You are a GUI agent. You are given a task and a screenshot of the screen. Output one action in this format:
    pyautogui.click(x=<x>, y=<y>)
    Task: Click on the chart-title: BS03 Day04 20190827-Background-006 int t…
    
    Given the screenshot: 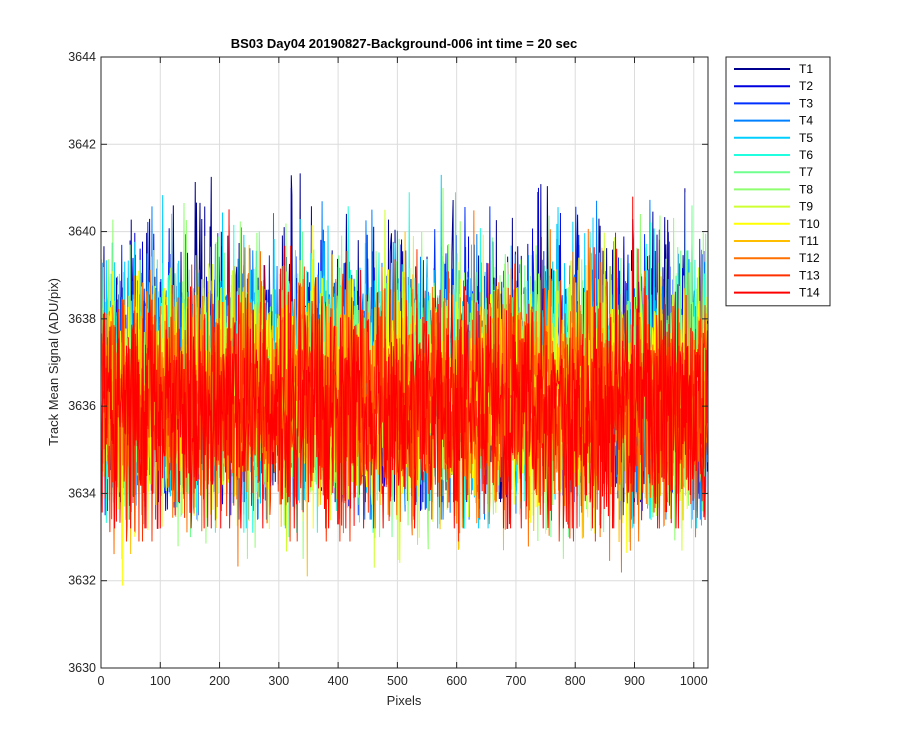 What is the action you would take?
    pyautogui.click(x=404, y=43)
    